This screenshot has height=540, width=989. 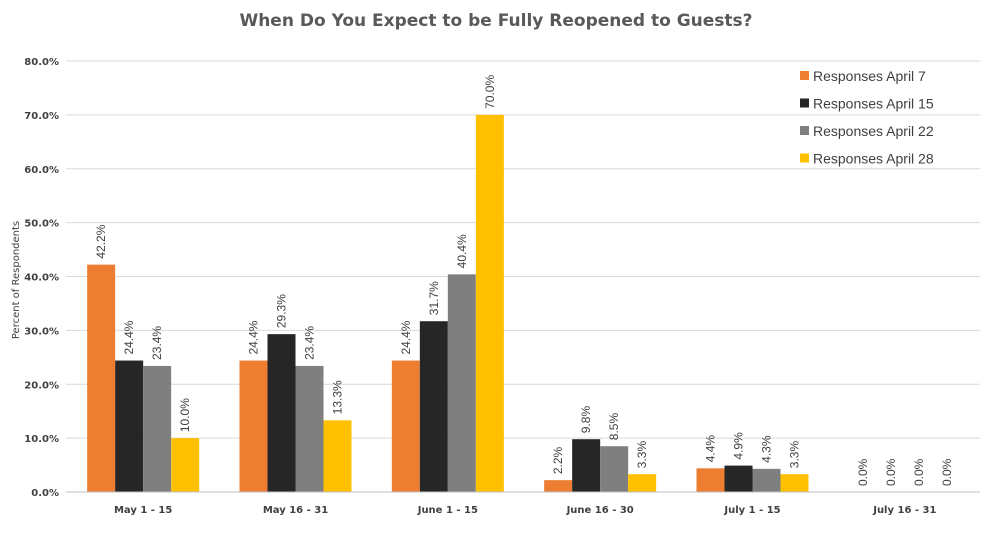 What do you see at coordinates (873, 159) in the screenshot?
I see `legend-entry: Responses April 28` at bounding box center [873, 159].